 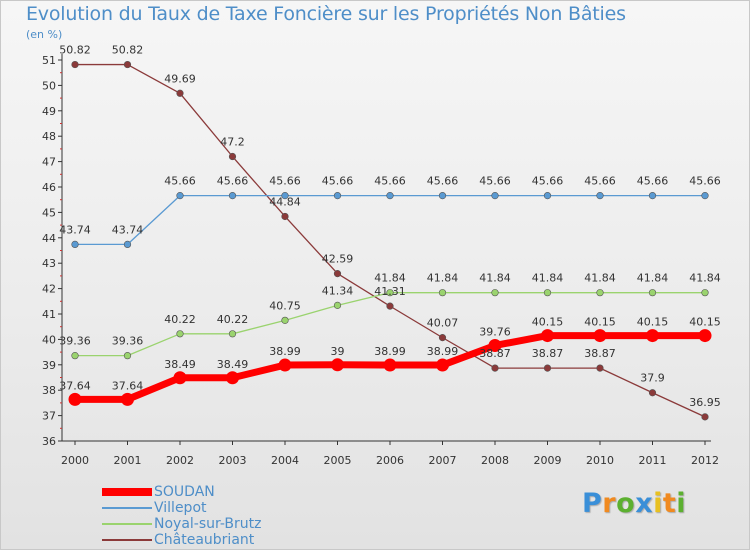 What do you see at coordinates (49, 441) in the screenshot?
I see `y-tick-label: 36` at bounding box center [49, 441].